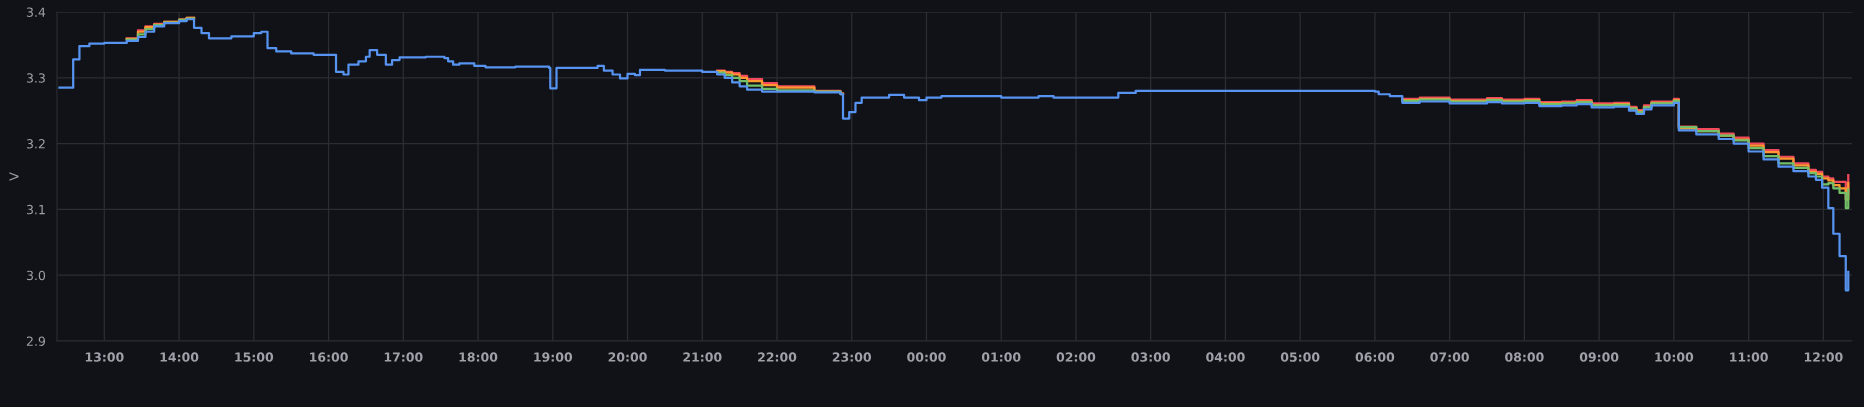  What do you see at coordinates (1749, 357) in the screenshot?
I see `x-tick-label: 11:00` at bounding box center [1749, 357].